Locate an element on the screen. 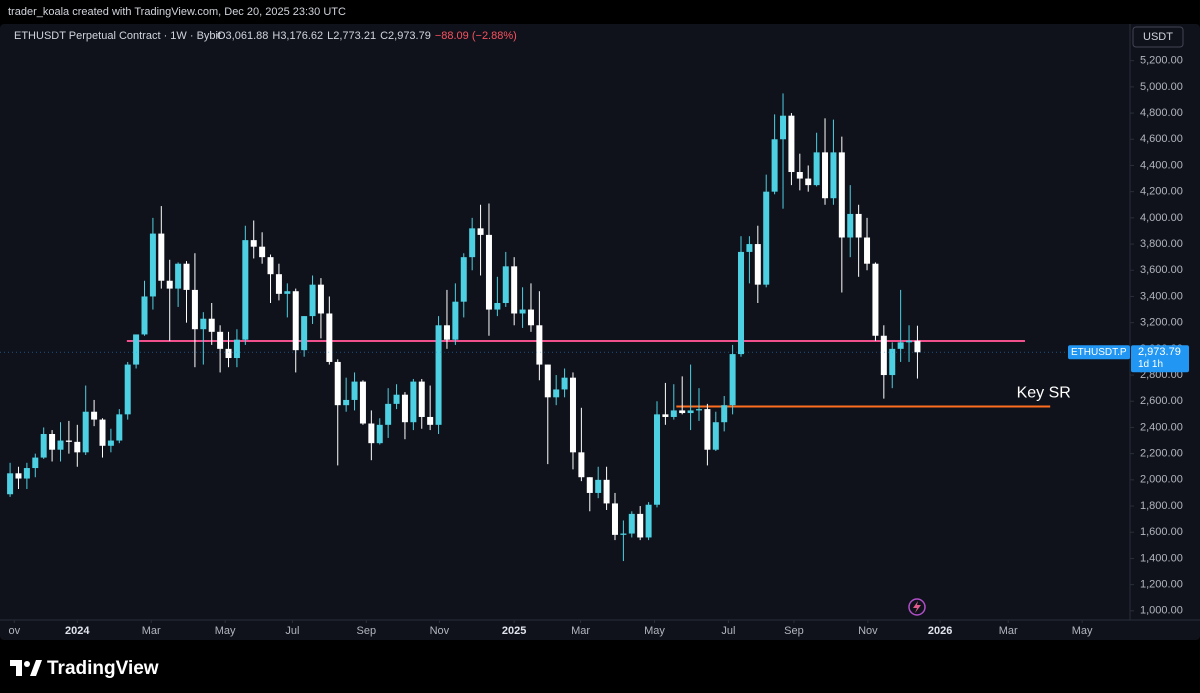 This screenshot has width=1200, height=693. y-tick-label: 1,000.00 is located at coordinates (1161, 611).